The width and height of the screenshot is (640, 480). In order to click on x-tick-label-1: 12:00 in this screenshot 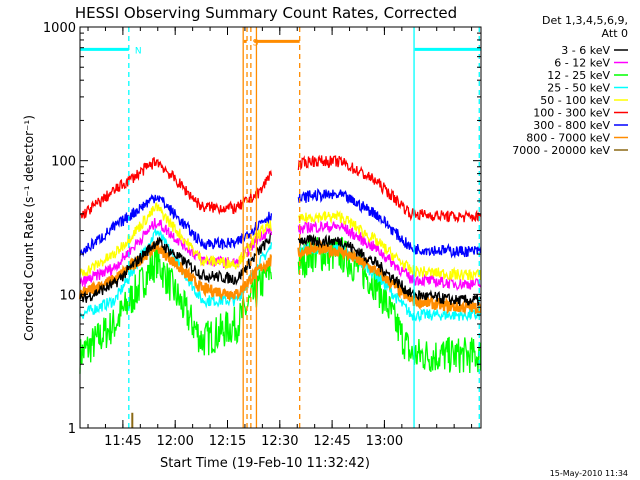, I will do `click(174, 441)`.